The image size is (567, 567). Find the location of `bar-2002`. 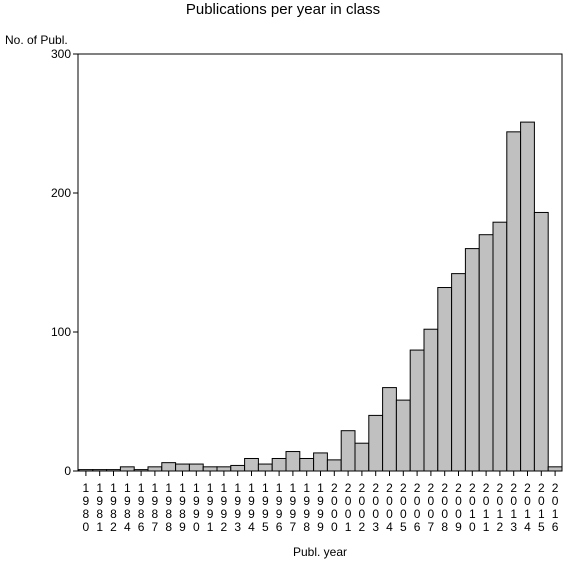

bar-2002 is located at coordinates (362, 457).